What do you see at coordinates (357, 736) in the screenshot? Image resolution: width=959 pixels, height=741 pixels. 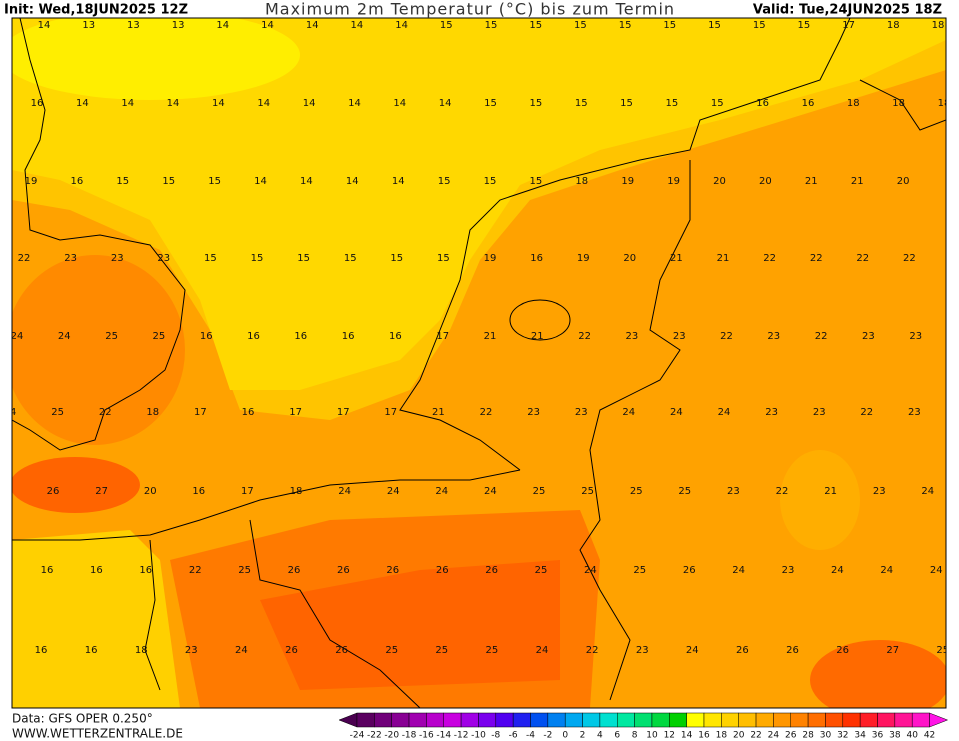 I see `colorbar-label: -24` at bounding box center [357, 736].